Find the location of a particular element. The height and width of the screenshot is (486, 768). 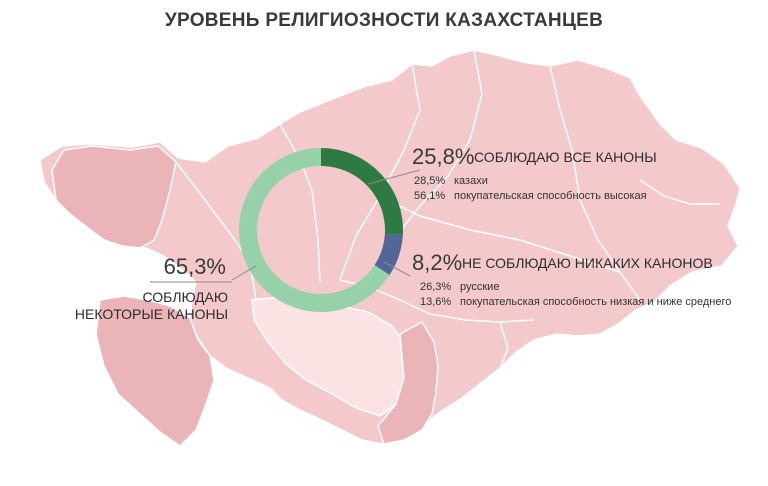

leader-line-all-canons is located at coordinates (394, 177).